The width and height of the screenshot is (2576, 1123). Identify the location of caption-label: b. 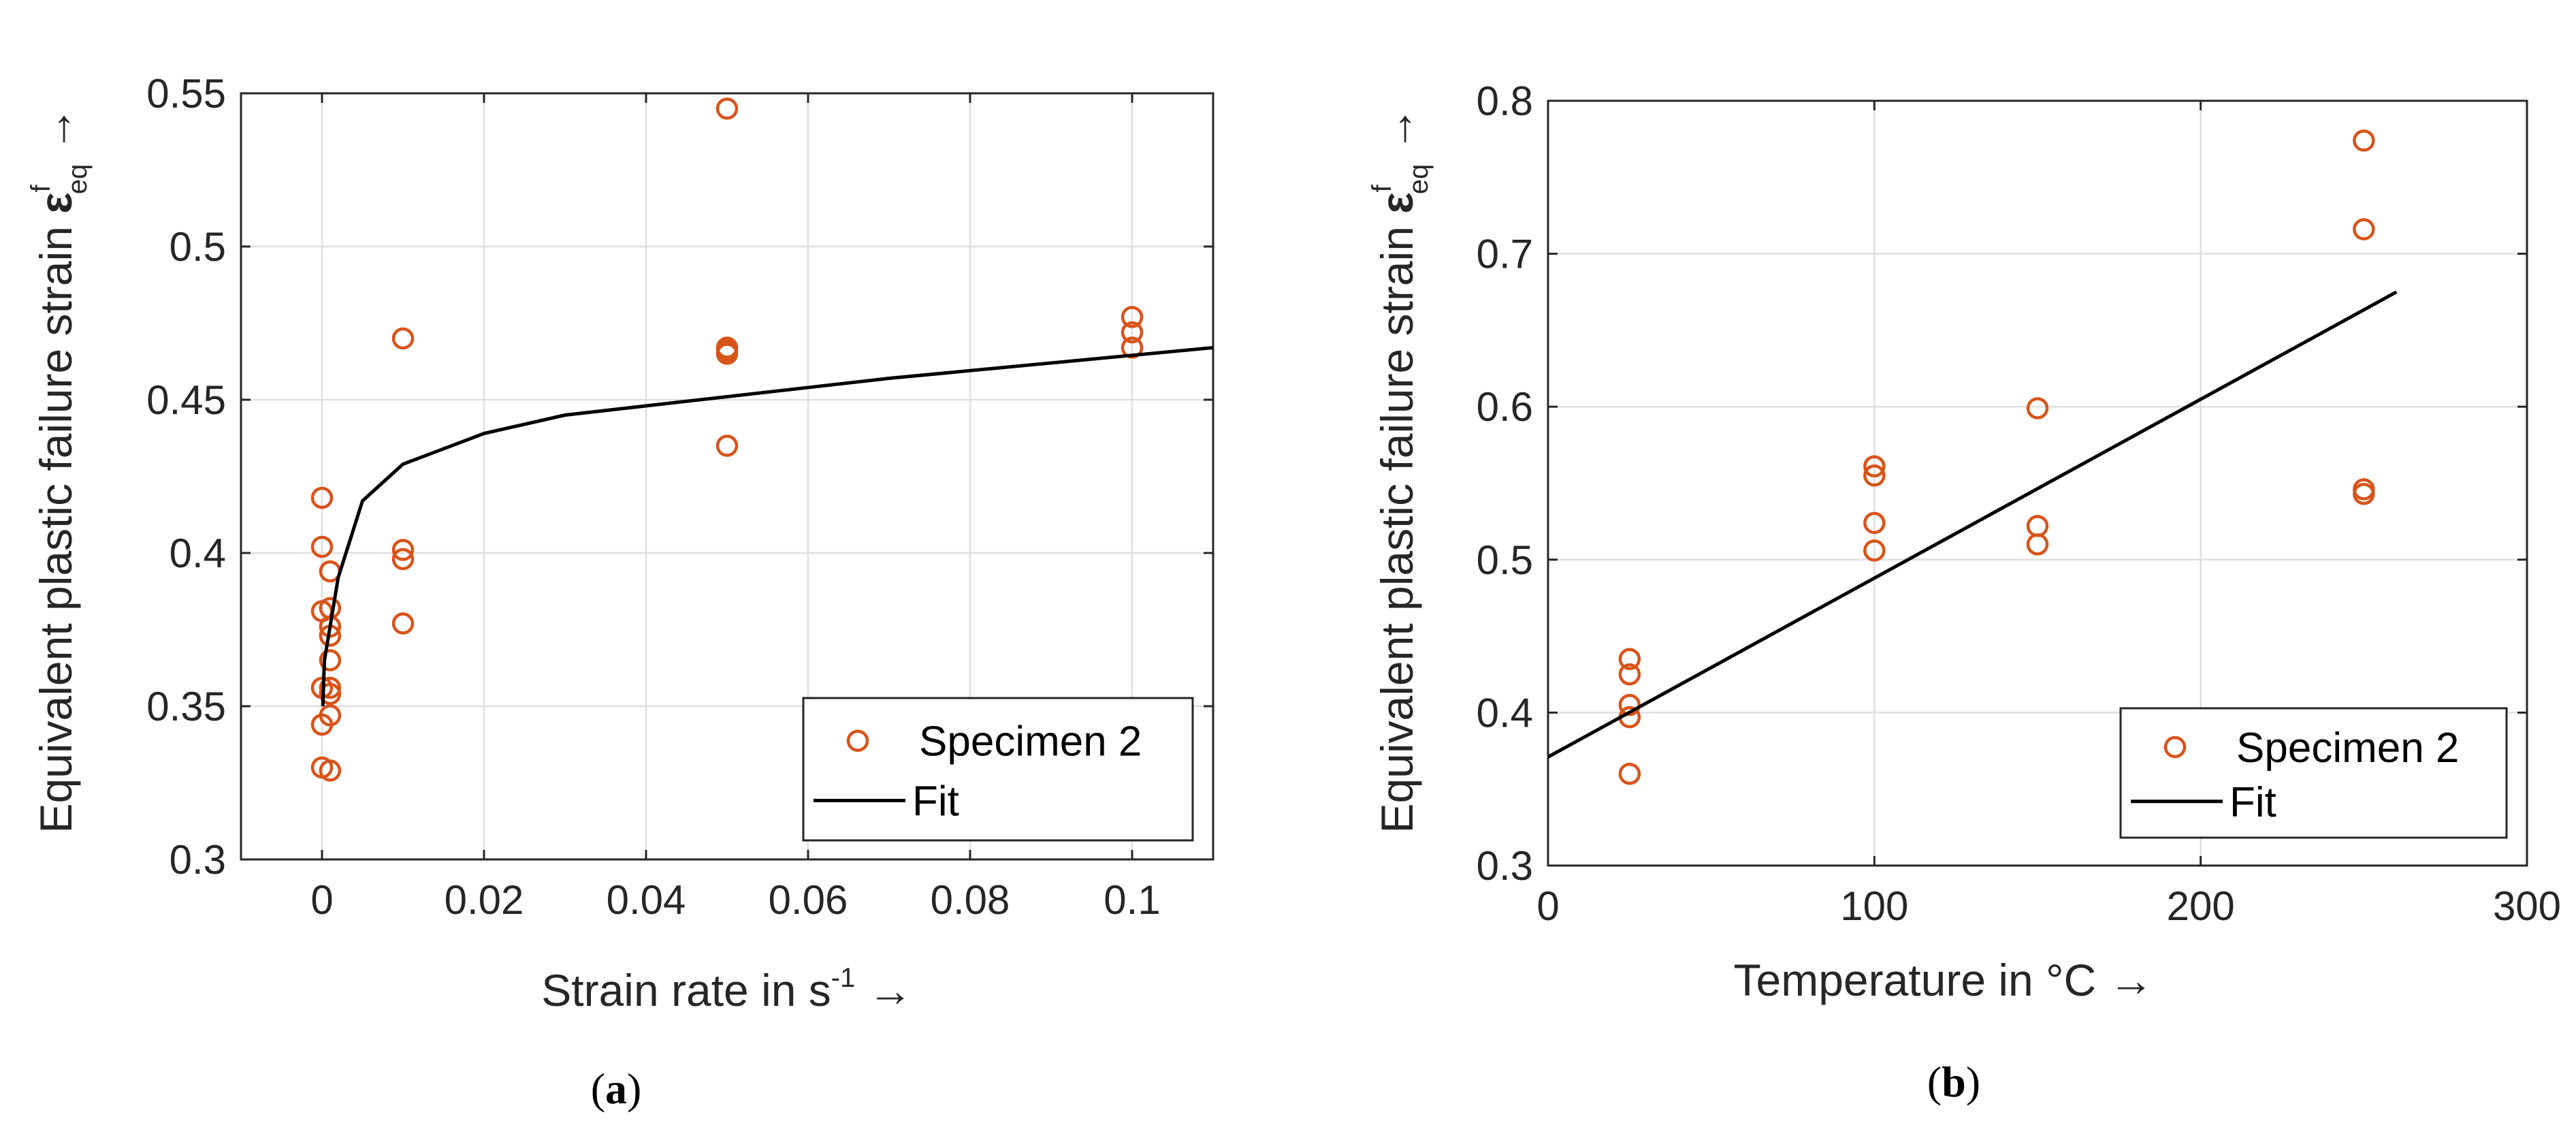
(1954, 1082).